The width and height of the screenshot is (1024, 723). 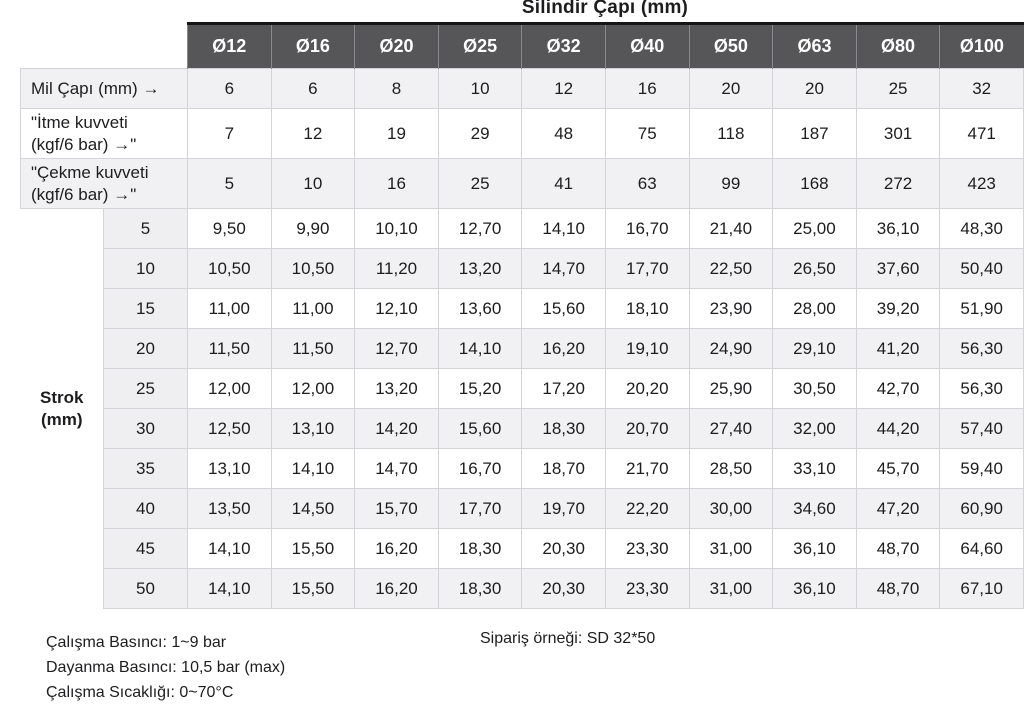 What do you see at coordinates (229, 428) in the screenshot?
I see `stroke-value-cell: 12,50` at bounding box center [229, 428].